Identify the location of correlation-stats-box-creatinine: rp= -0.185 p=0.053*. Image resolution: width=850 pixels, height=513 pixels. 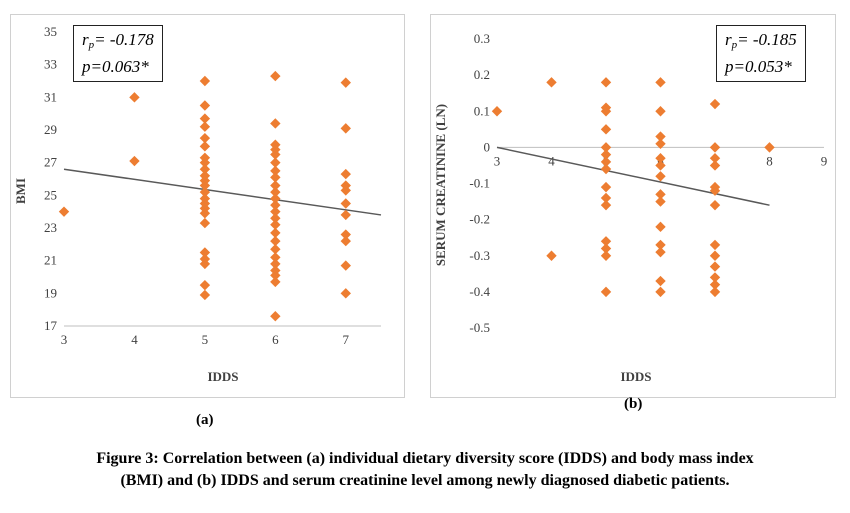
(761, 53).